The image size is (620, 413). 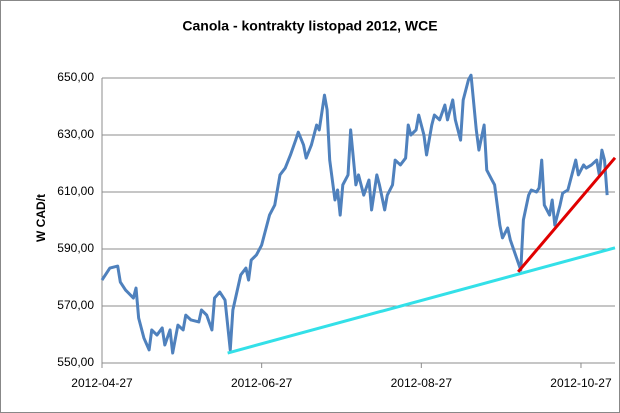 What do you see at coordinates (75, 362) in the screenshot?
I see `y-tick-label: 550,00` at bounding box center [75, 362].